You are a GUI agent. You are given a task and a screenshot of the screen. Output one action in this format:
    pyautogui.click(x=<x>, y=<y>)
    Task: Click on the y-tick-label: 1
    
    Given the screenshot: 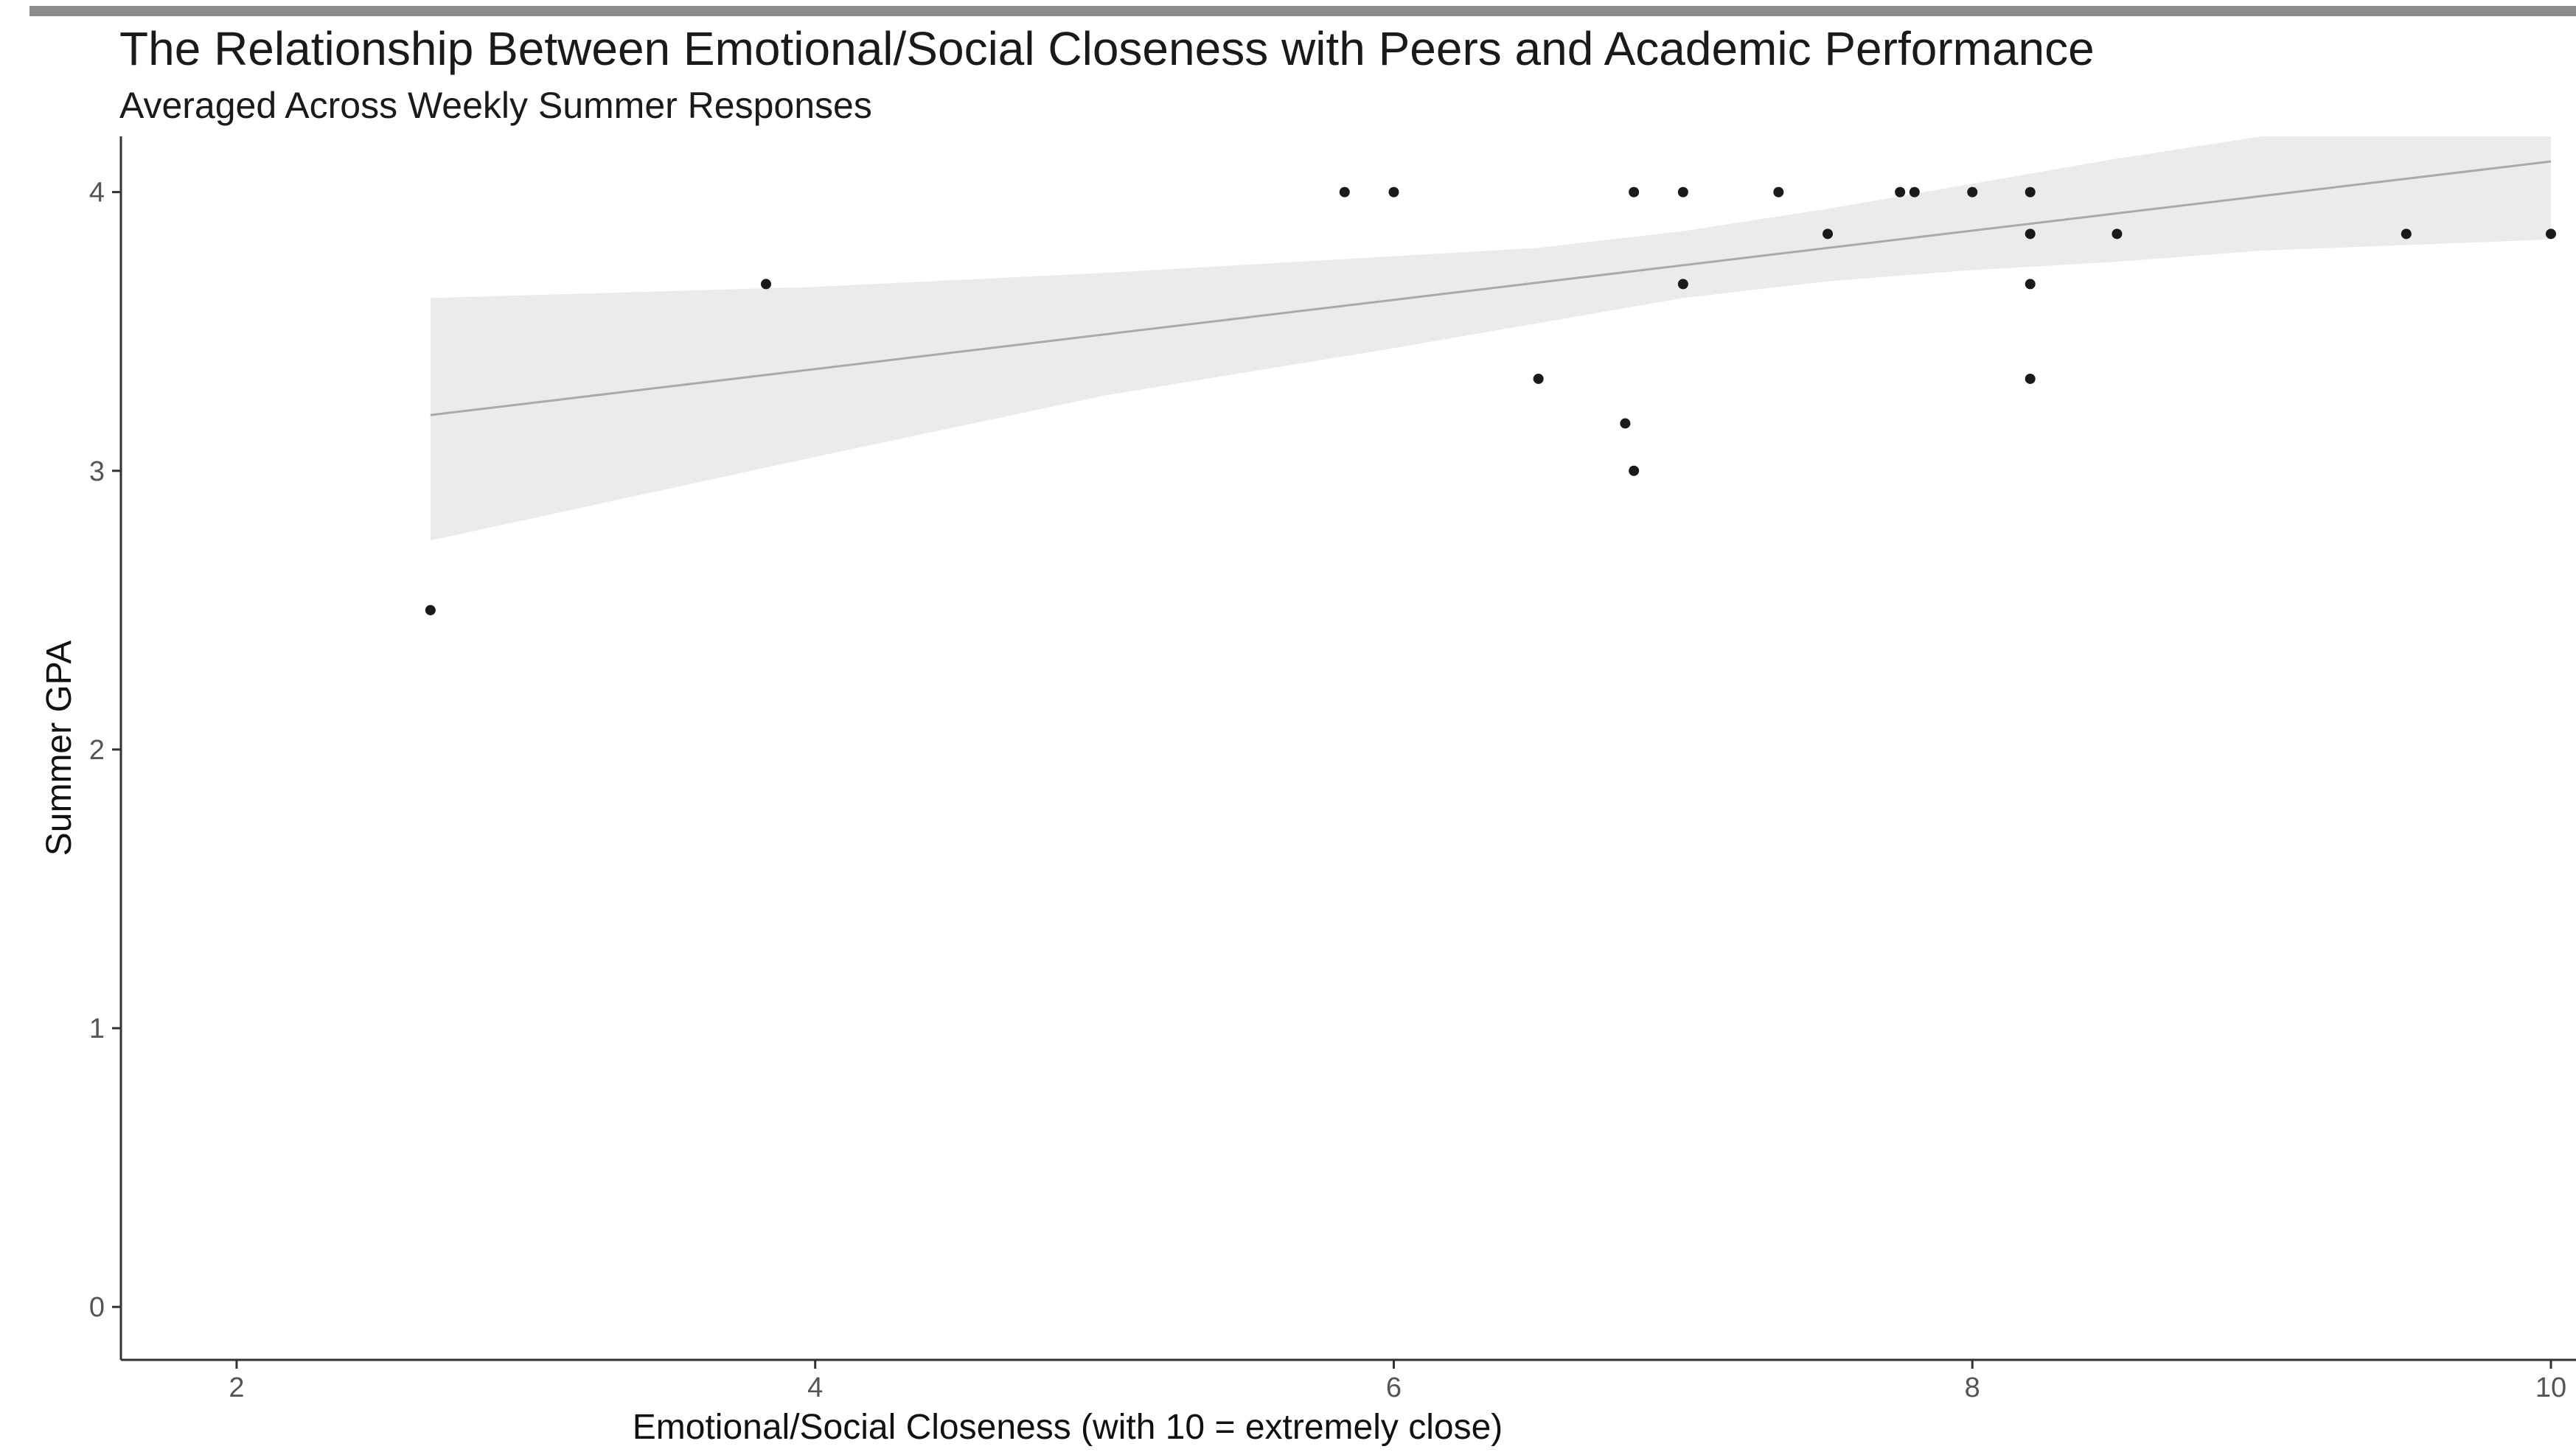 What is the action you would take?
    pyautogui.click(x=97, y=1028)
    